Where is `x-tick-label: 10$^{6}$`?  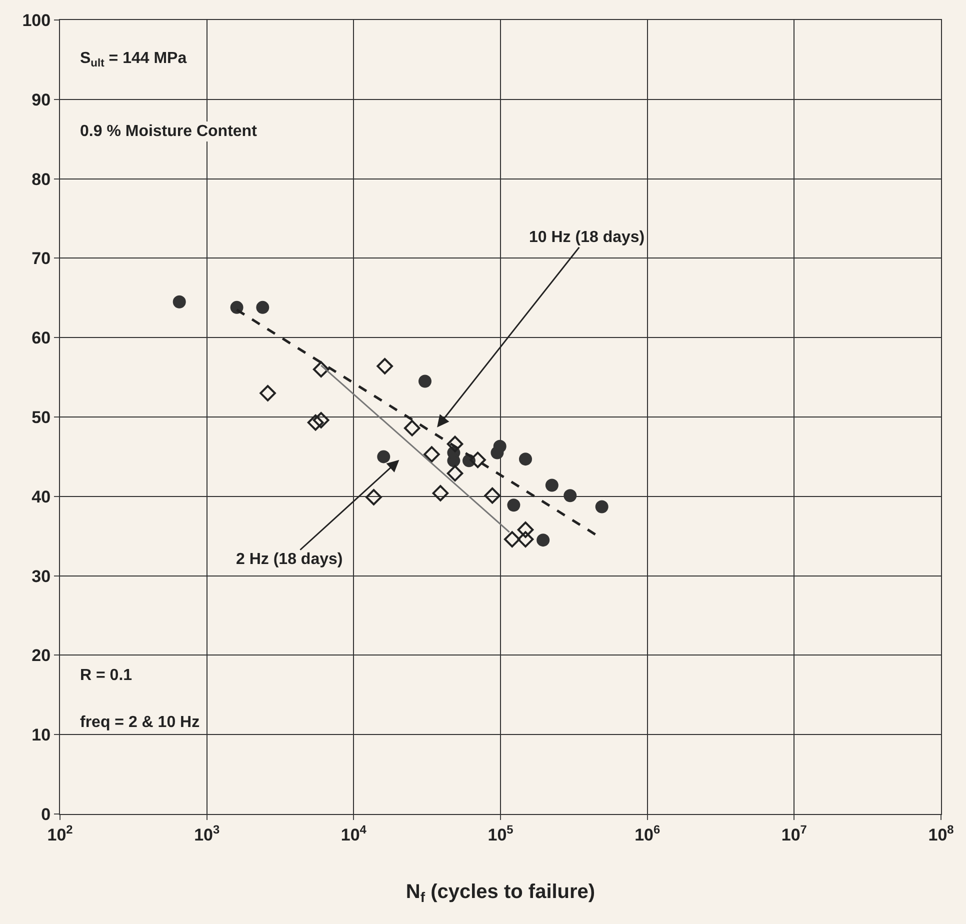
x-tick-label: 10$^{6}$ is located at coordinates (647, 833).